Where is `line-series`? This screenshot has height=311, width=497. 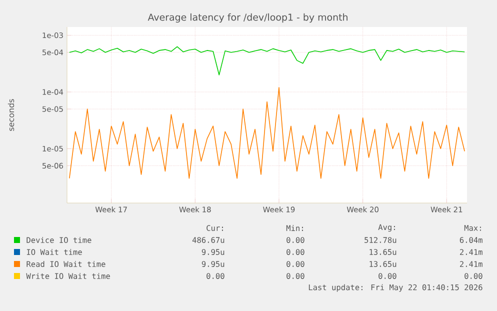
line-series is located at coordinates (267, 61).